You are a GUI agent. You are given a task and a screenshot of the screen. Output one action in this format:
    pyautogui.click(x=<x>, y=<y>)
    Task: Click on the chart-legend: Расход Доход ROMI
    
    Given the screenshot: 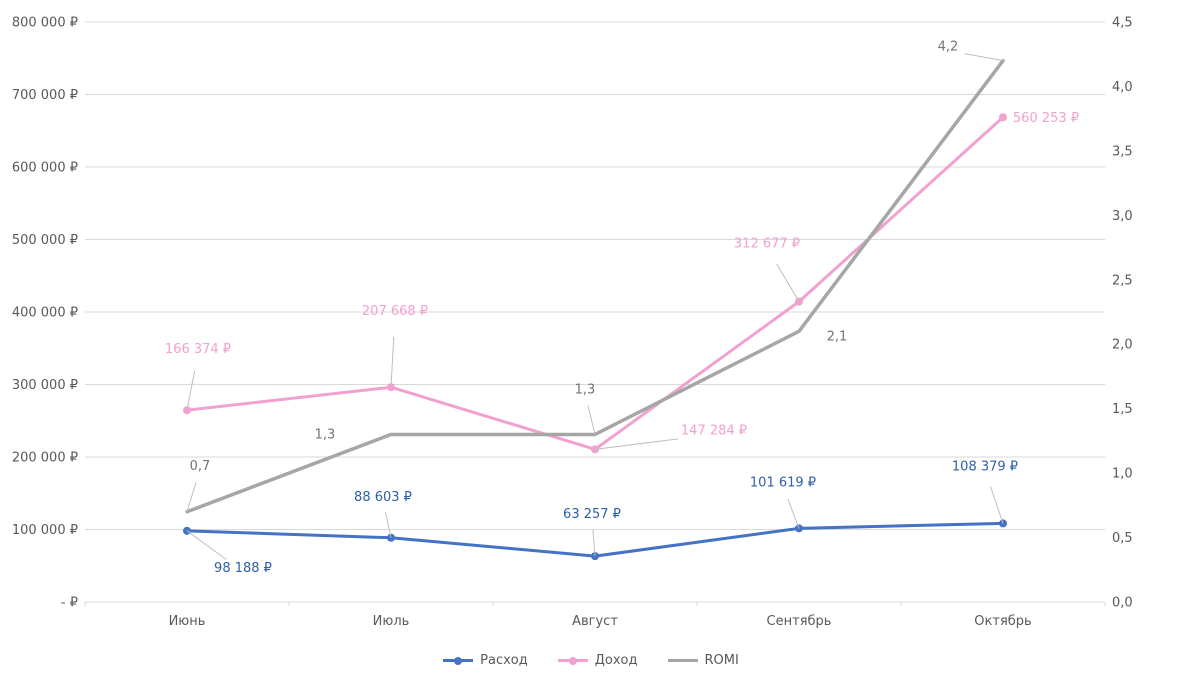 What is the action you would take?
    pyautogui.click(x=591, y=660)
    